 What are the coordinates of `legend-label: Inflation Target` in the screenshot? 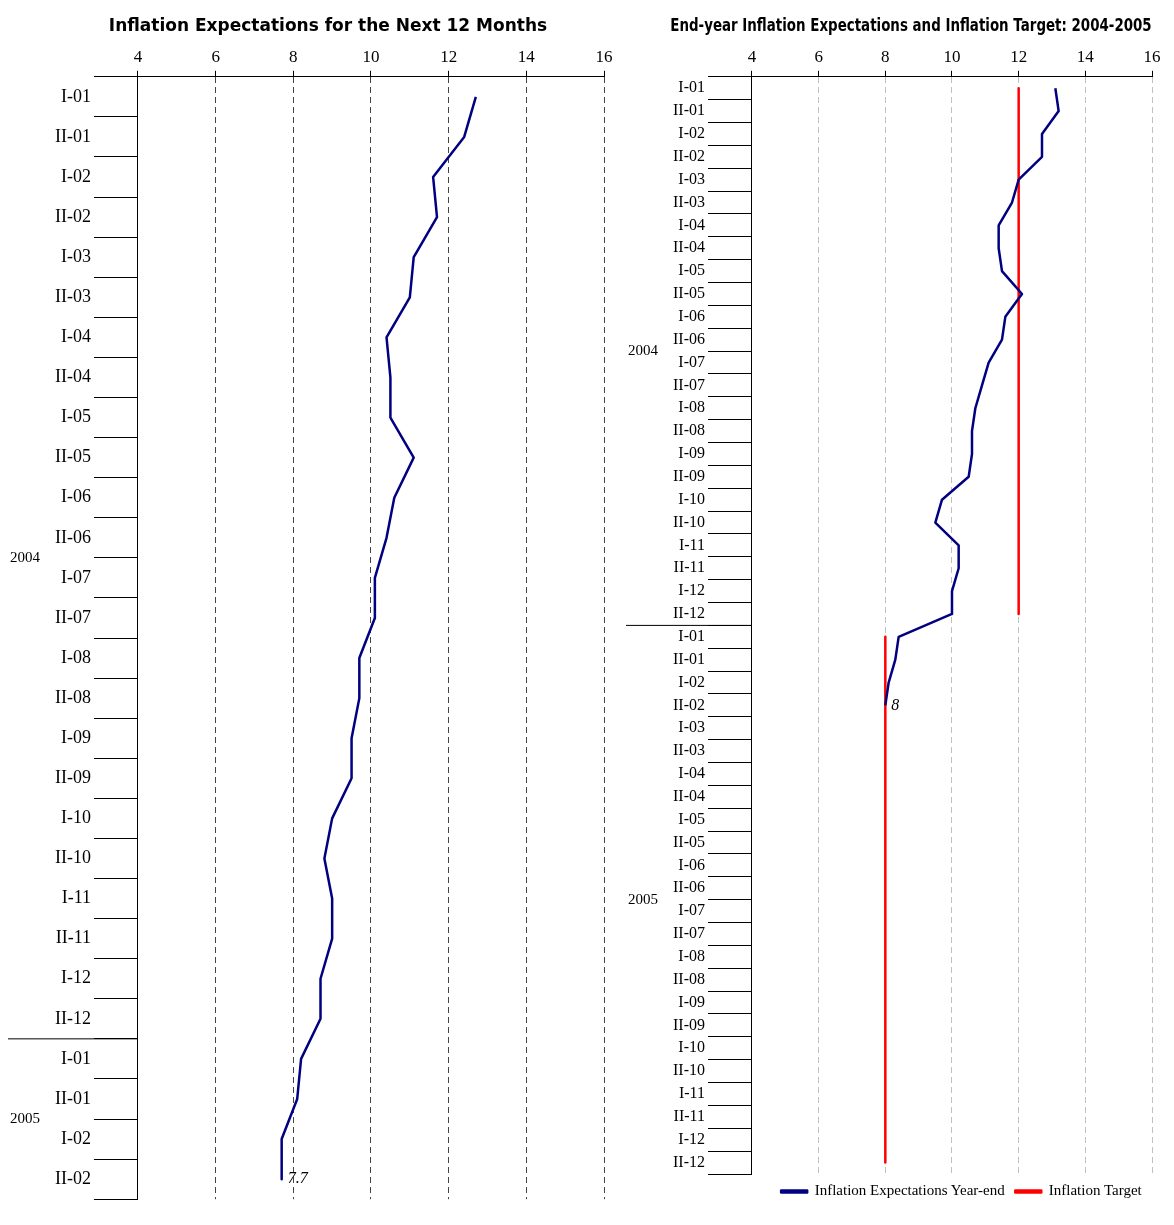 It's located at (1095, 1190).